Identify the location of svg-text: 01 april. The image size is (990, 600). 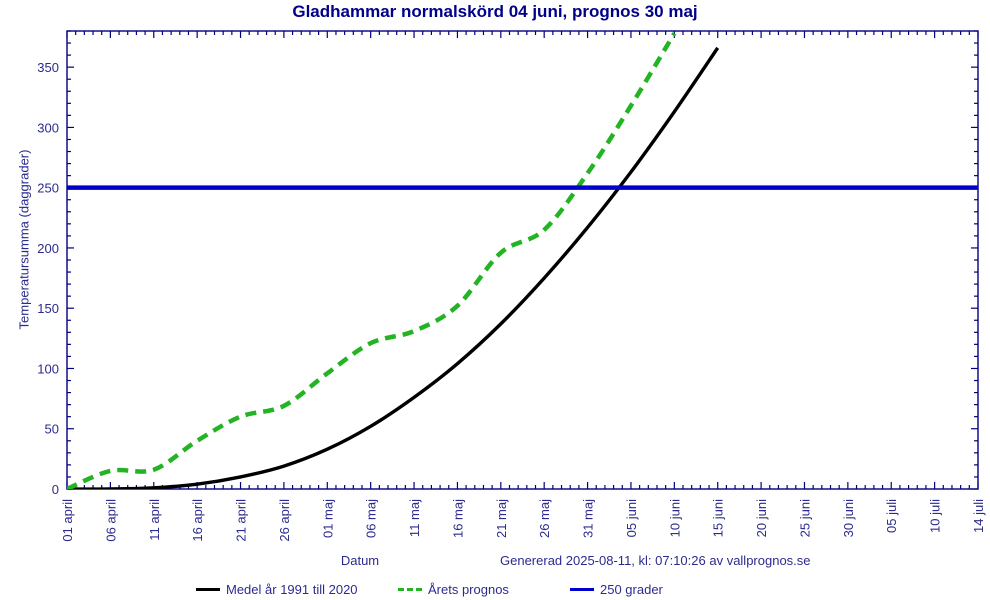
(67, 520).